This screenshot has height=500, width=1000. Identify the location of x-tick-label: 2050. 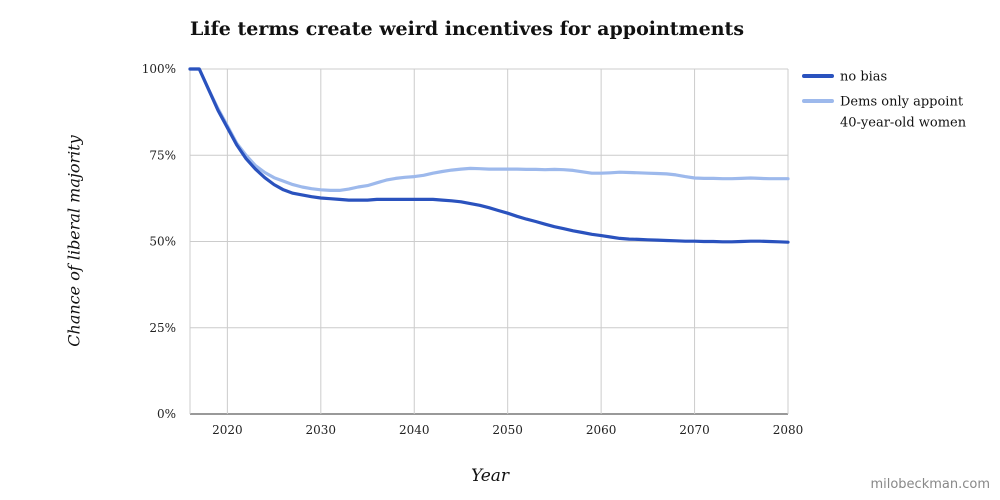
(507, 430).